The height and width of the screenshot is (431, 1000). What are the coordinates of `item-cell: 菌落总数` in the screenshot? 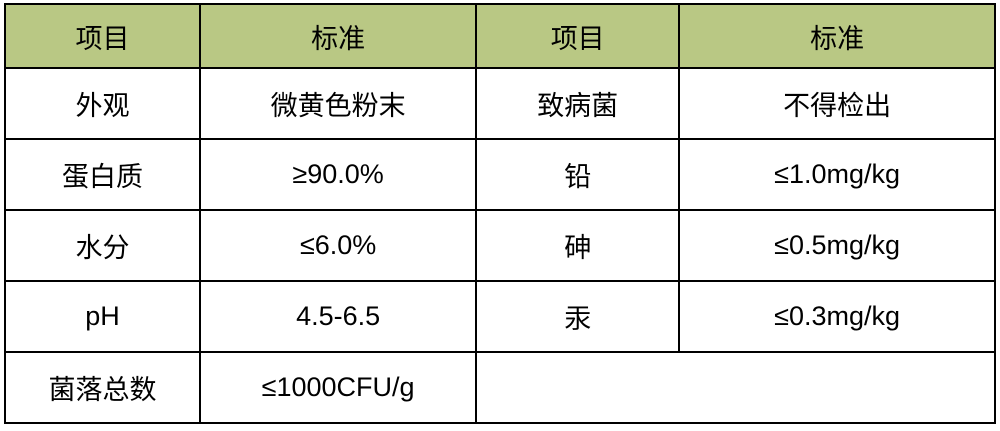 It's located at (102, 387).